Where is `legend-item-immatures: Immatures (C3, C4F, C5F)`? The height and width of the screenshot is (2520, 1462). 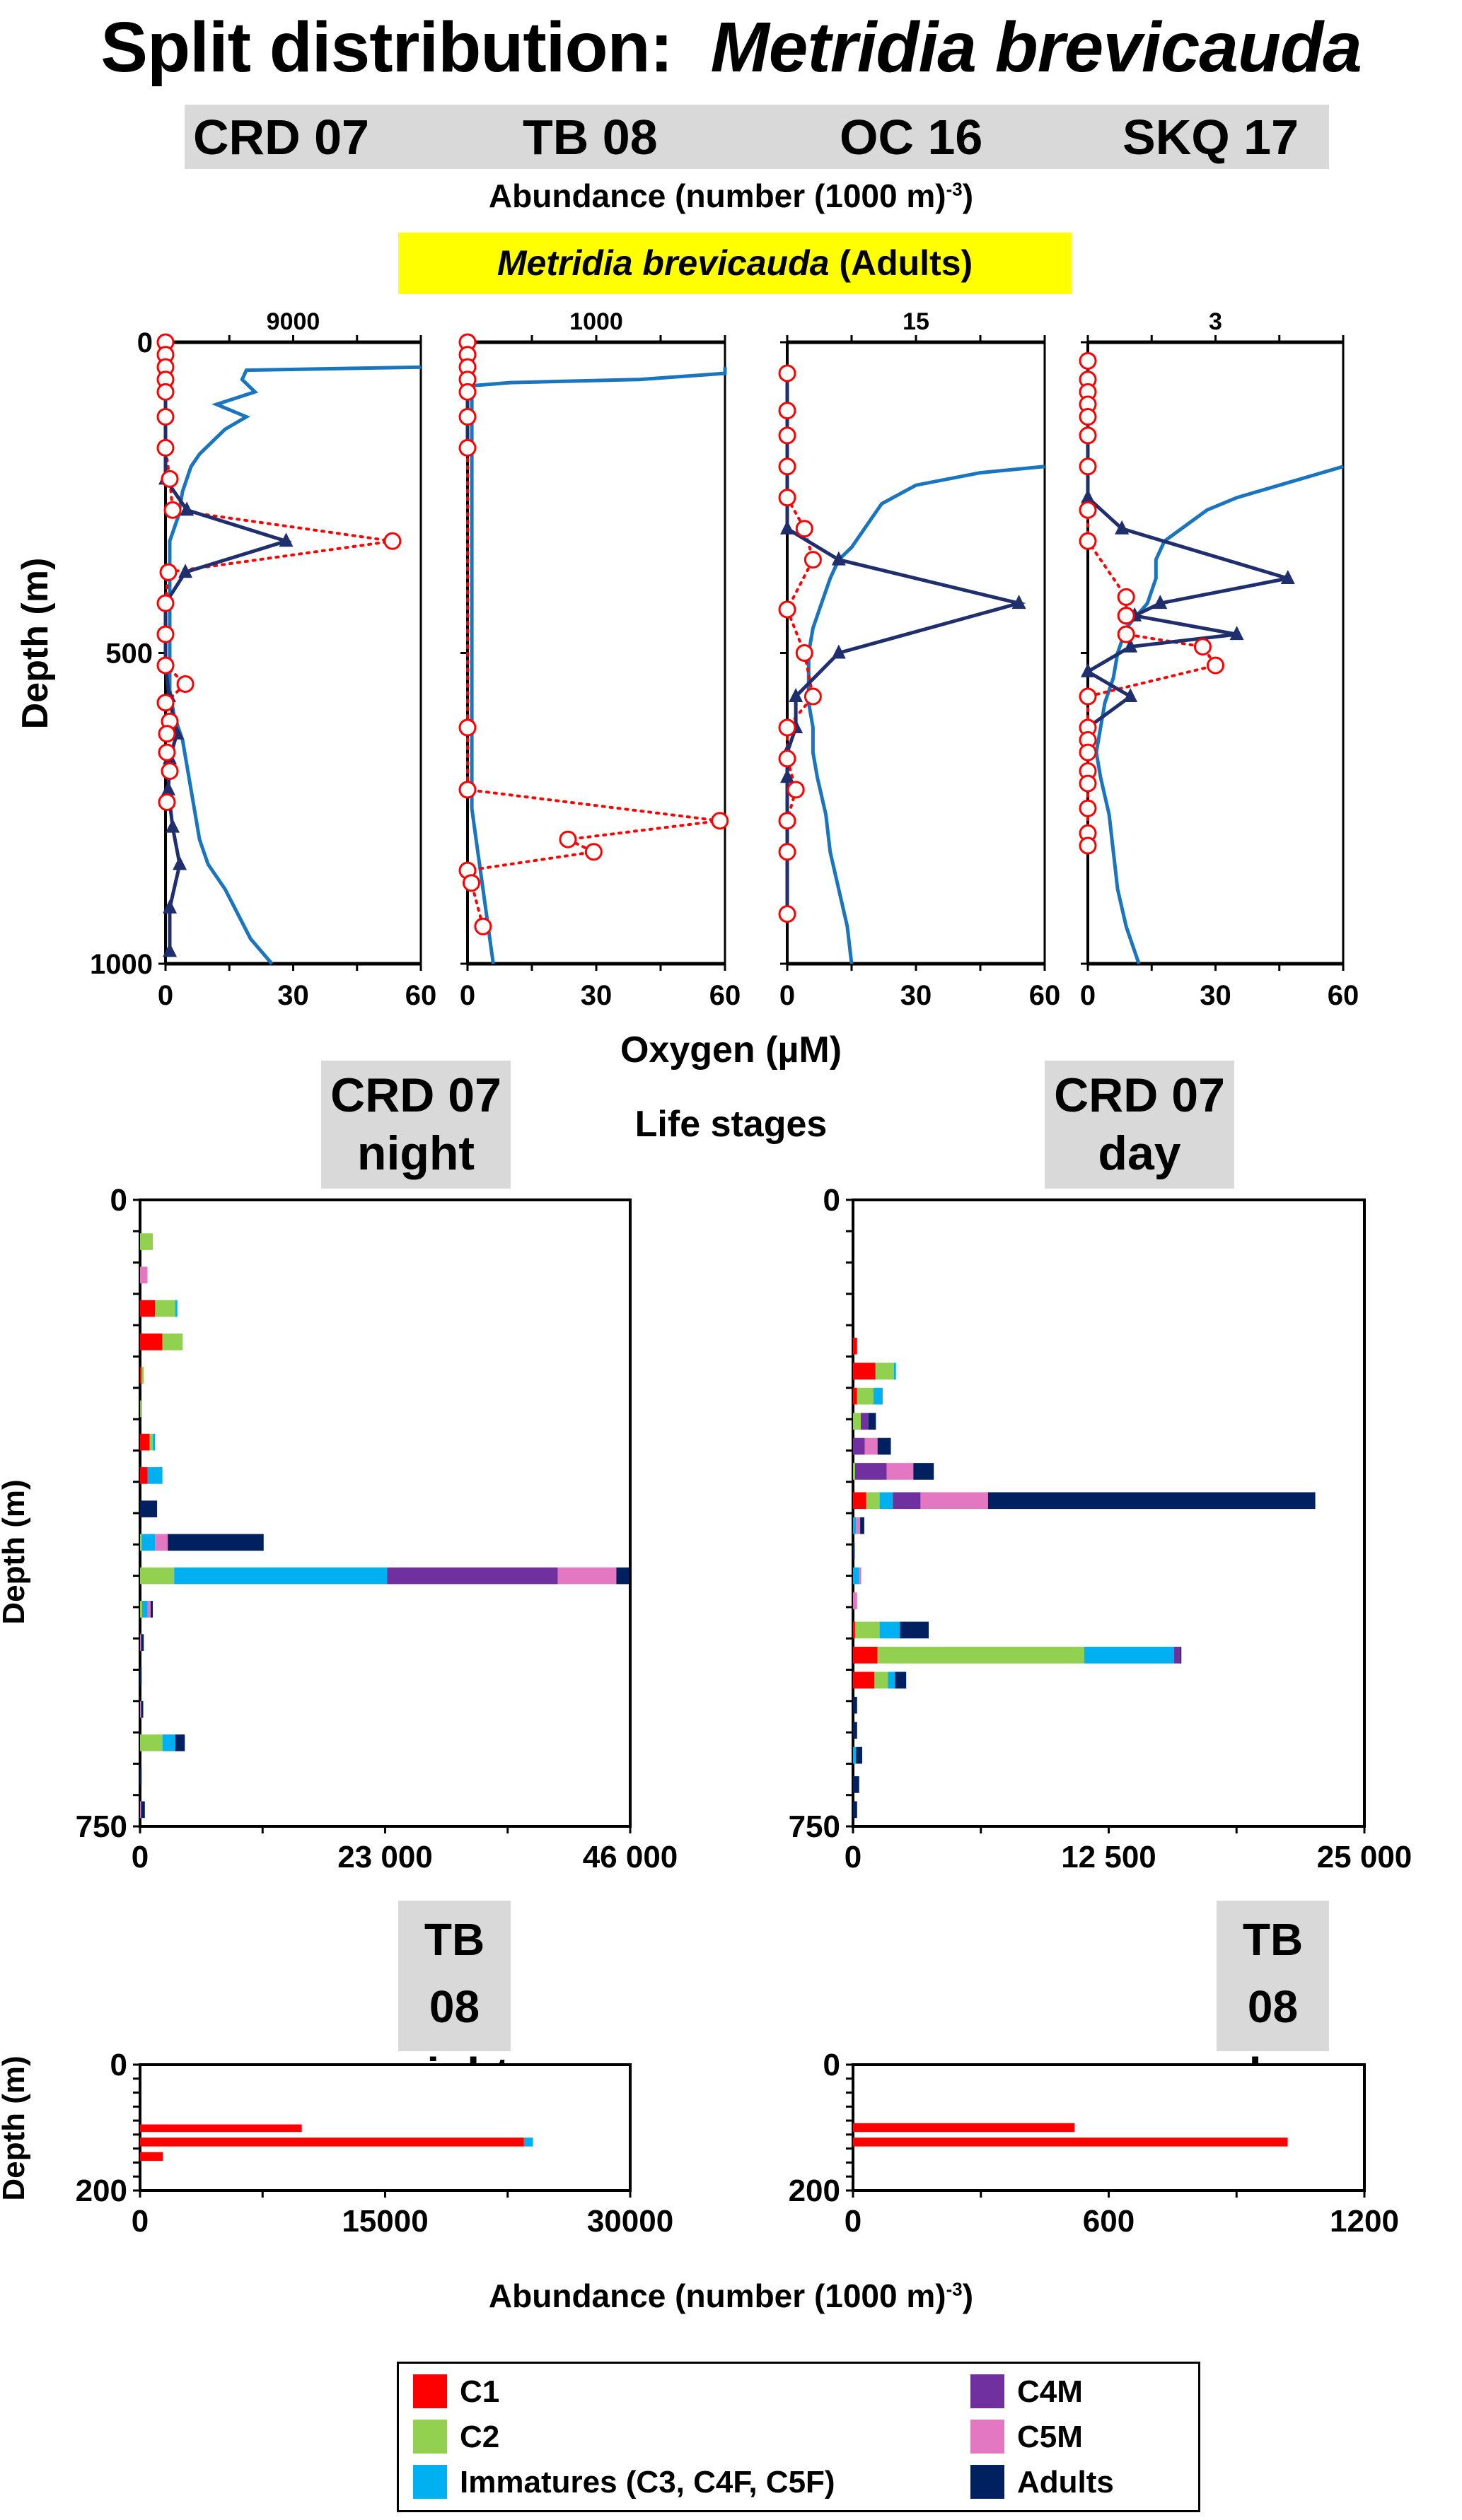 legend-item-immatures: Immatures (C3, C4F, C5F) is located at coordinates (624, 2482).